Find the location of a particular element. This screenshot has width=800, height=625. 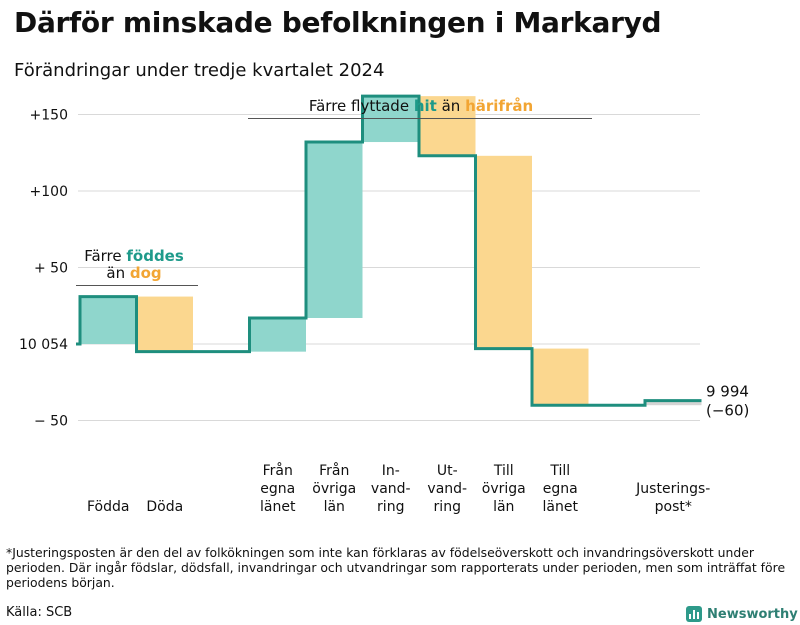

annotation-text-part: dog is located at coordinates (146, 273).